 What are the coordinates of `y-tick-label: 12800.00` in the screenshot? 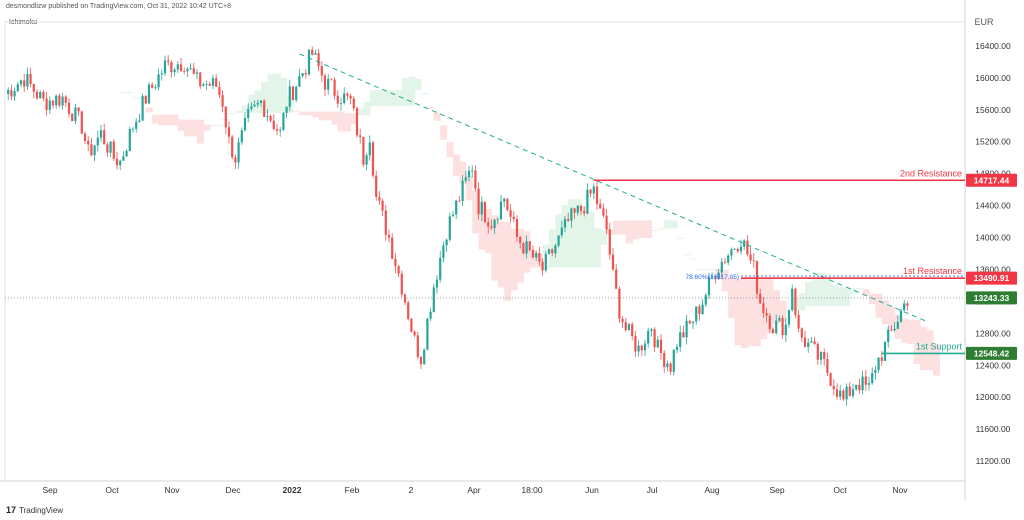 It's located at (993, 333).